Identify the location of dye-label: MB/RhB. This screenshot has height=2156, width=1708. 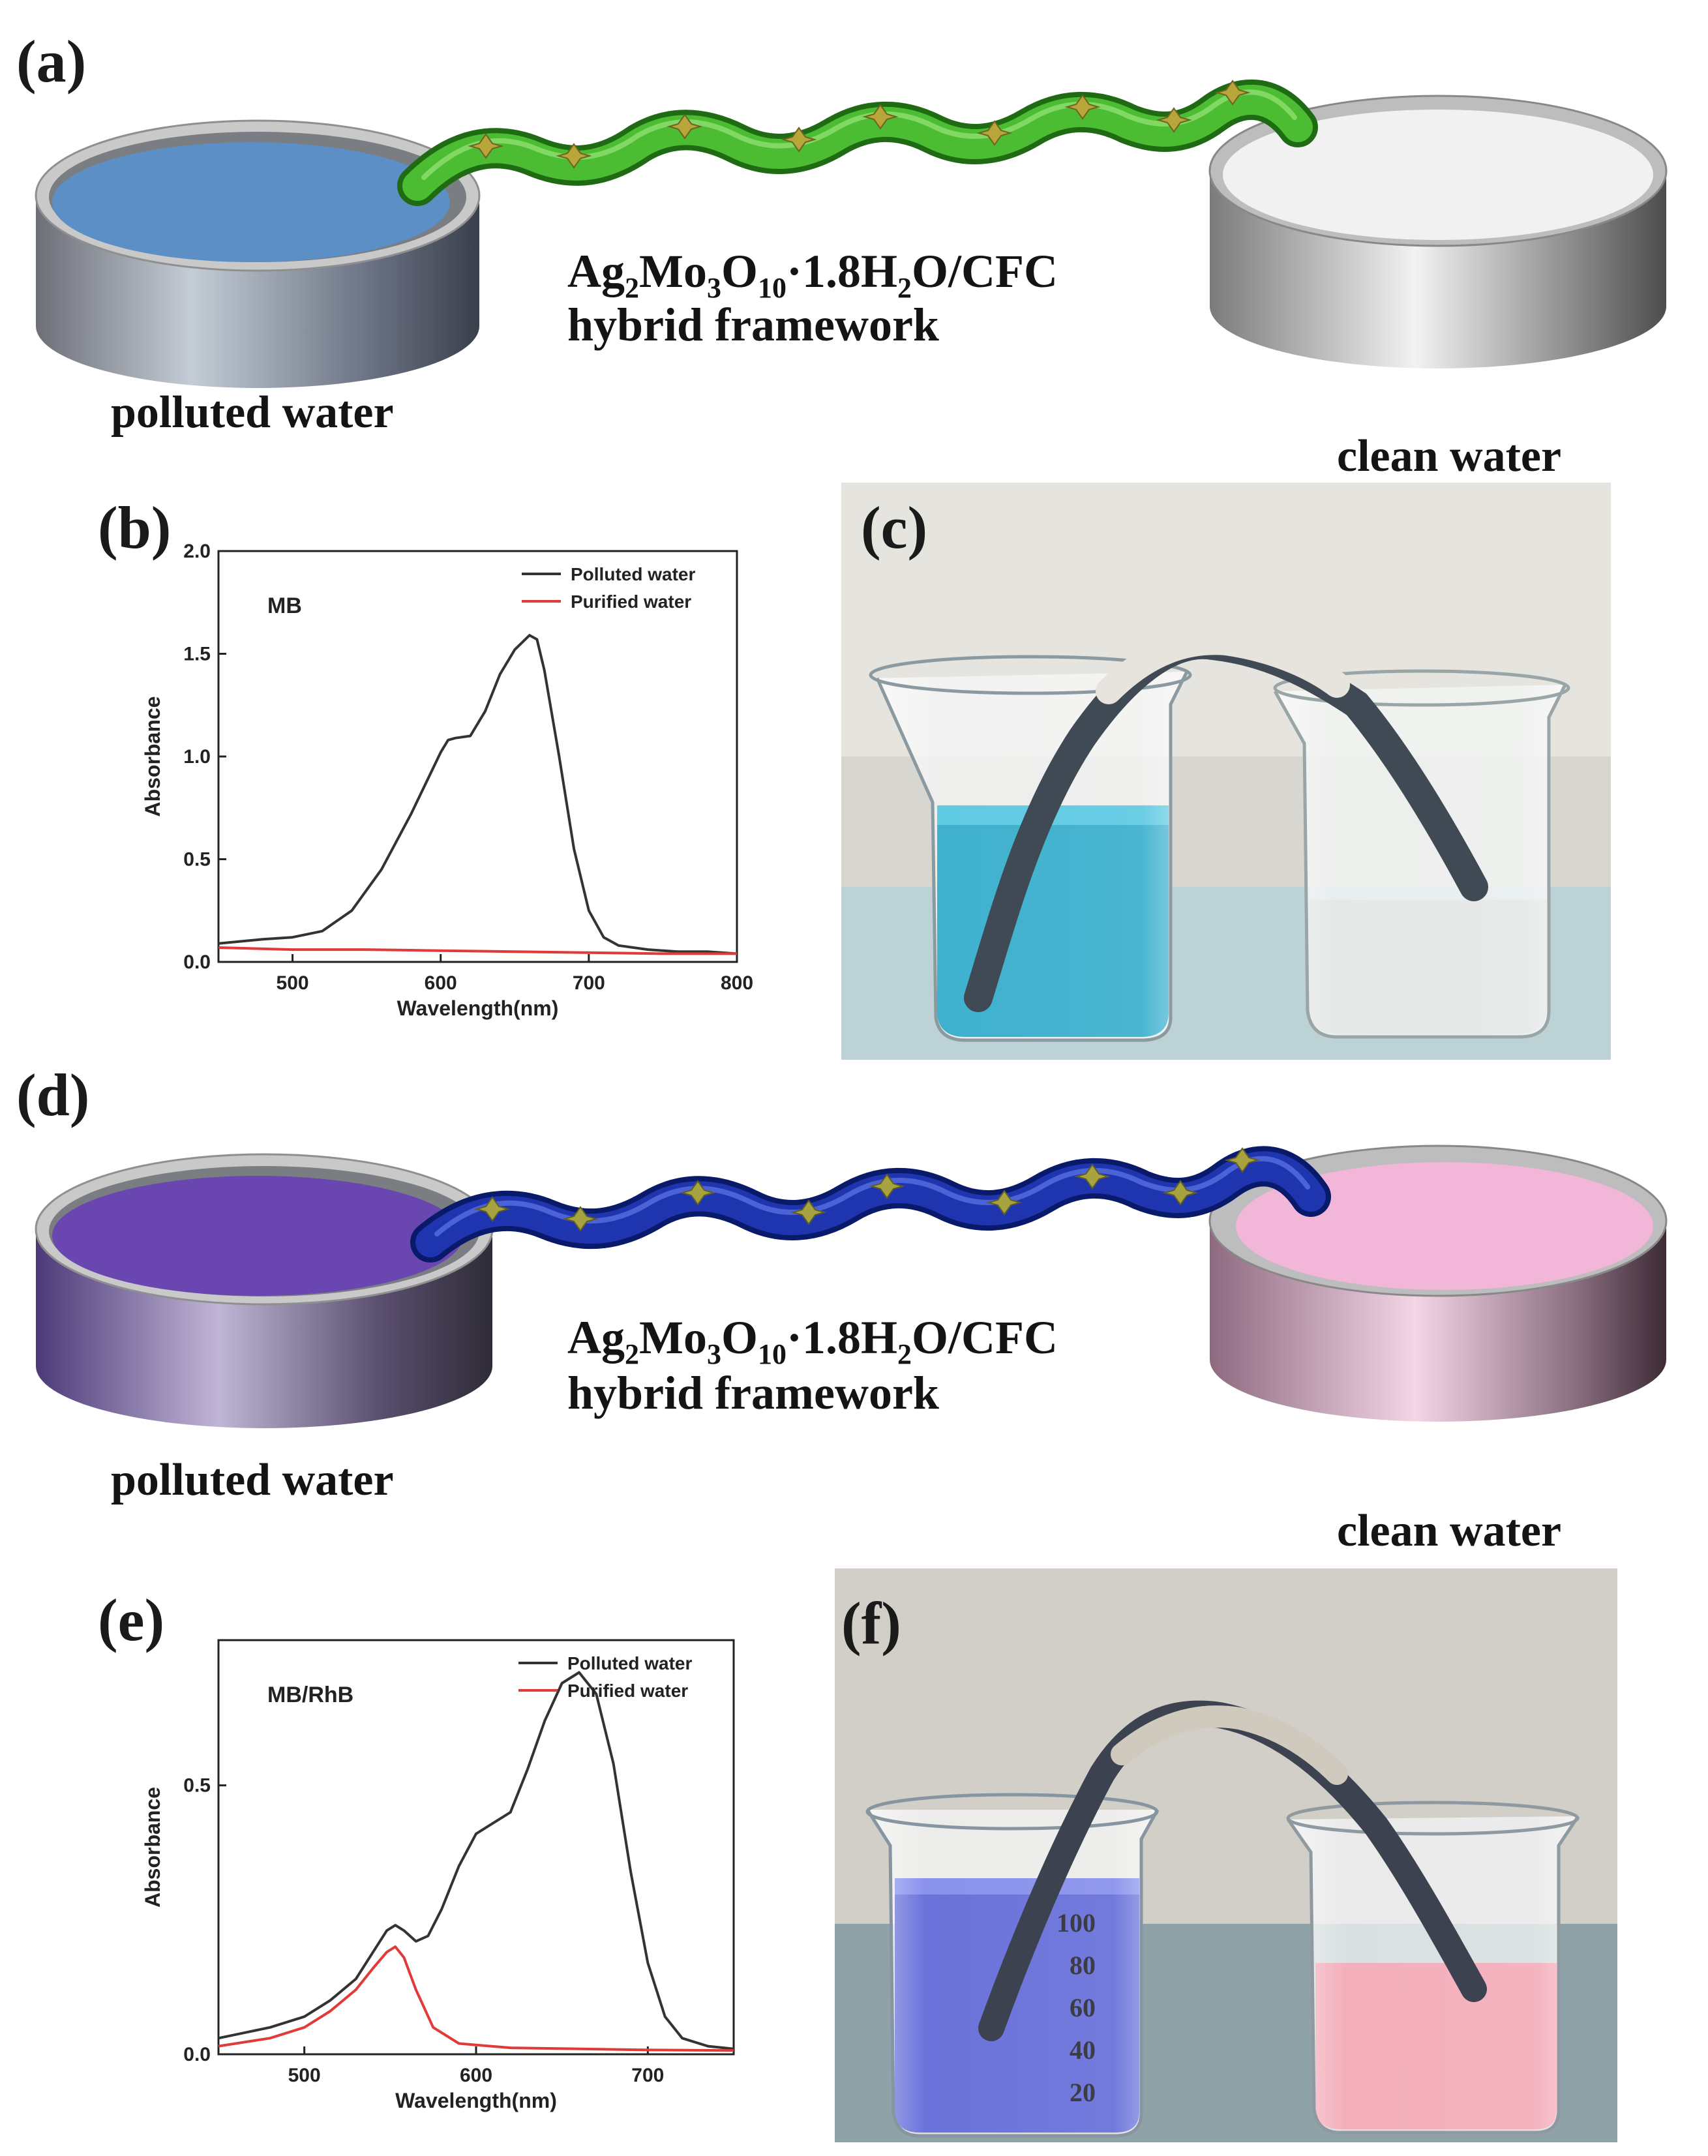
(310, 1695).